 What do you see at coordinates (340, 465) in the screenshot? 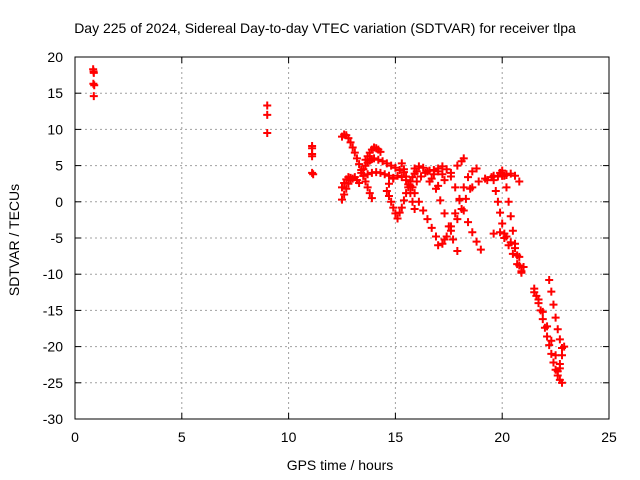
I see `x-axis-title: GPS time / hours` at bounding box center [340, 465].